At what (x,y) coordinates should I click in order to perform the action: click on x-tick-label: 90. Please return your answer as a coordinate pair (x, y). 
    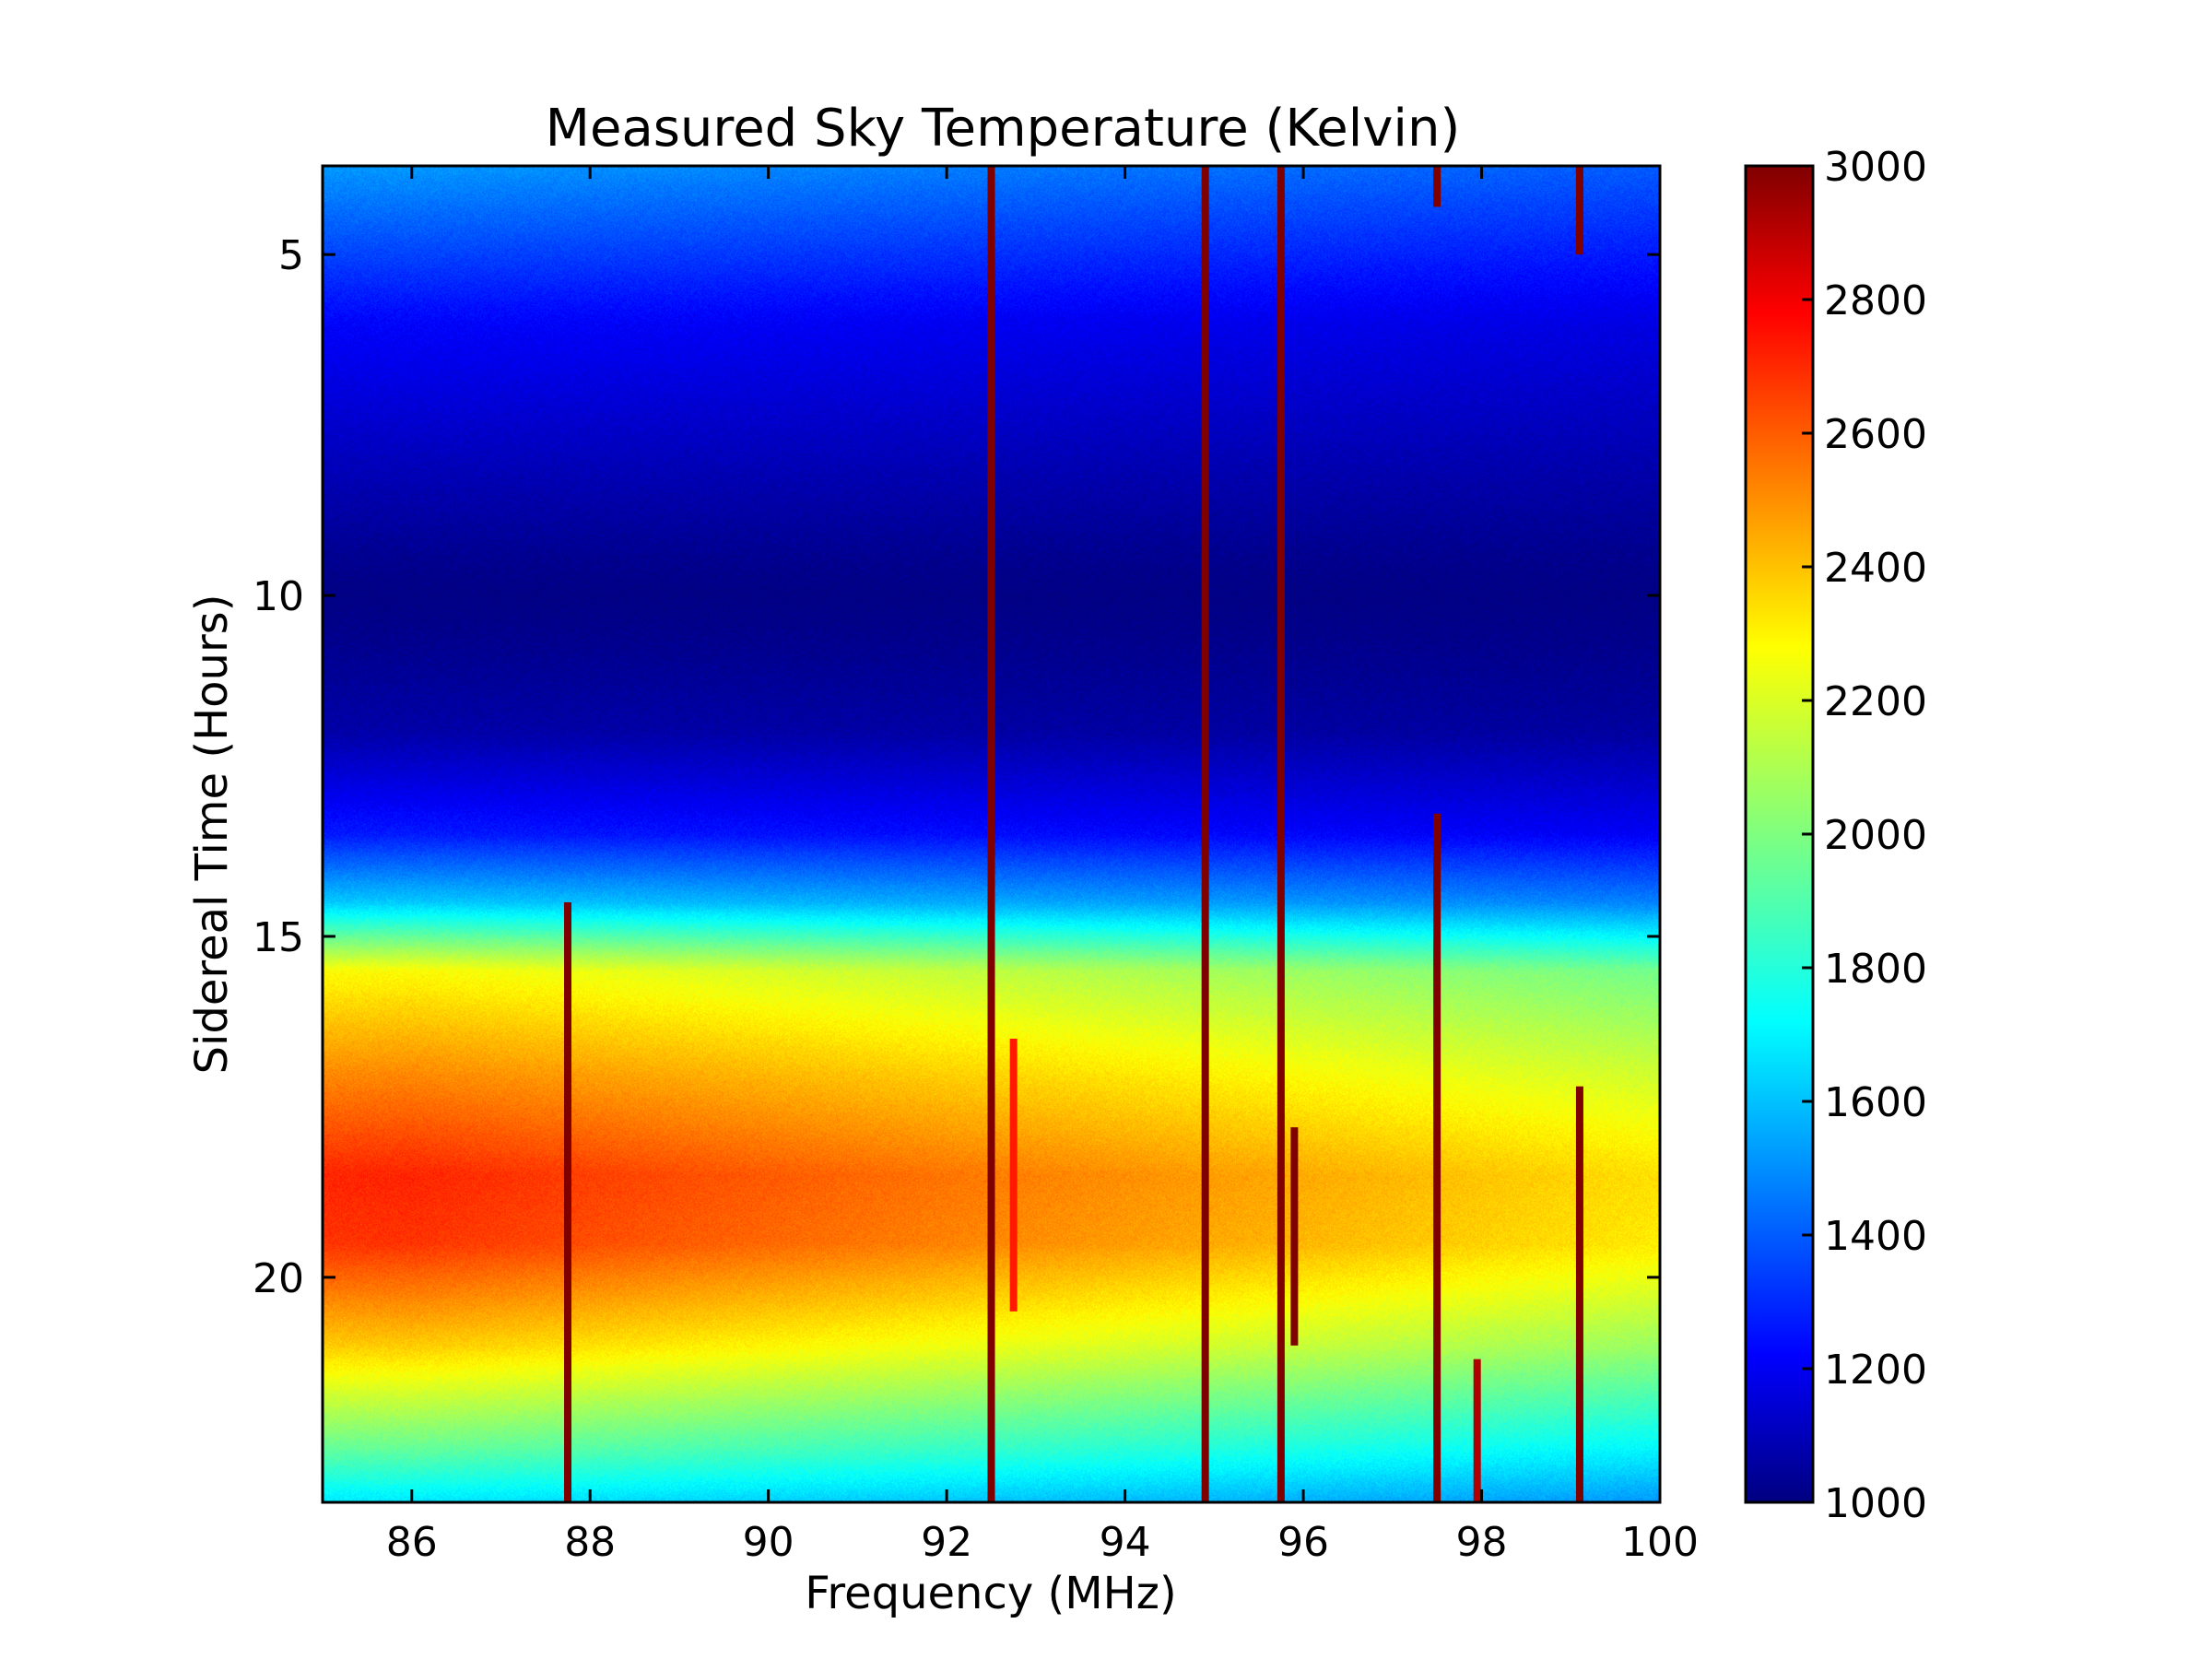
    Looking at the image, I should click on (768, 1542).